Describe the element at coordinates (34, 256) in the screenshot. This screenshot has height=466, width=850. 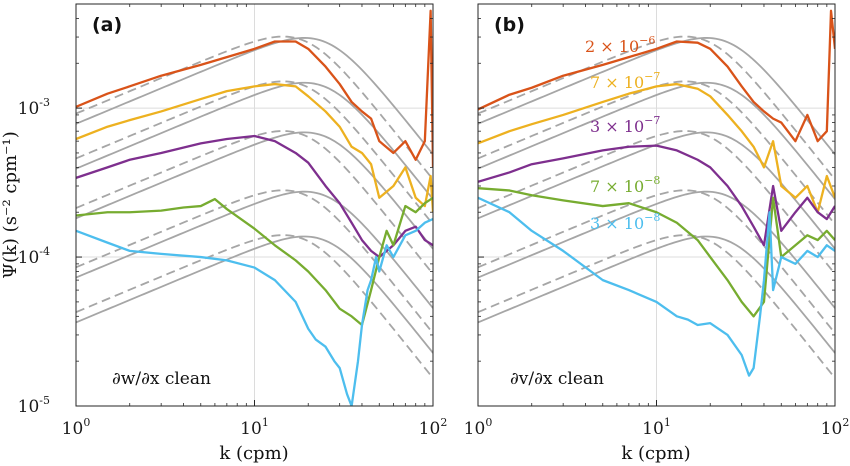
I see `y-tick-label: 10⁻⁴` at that location.